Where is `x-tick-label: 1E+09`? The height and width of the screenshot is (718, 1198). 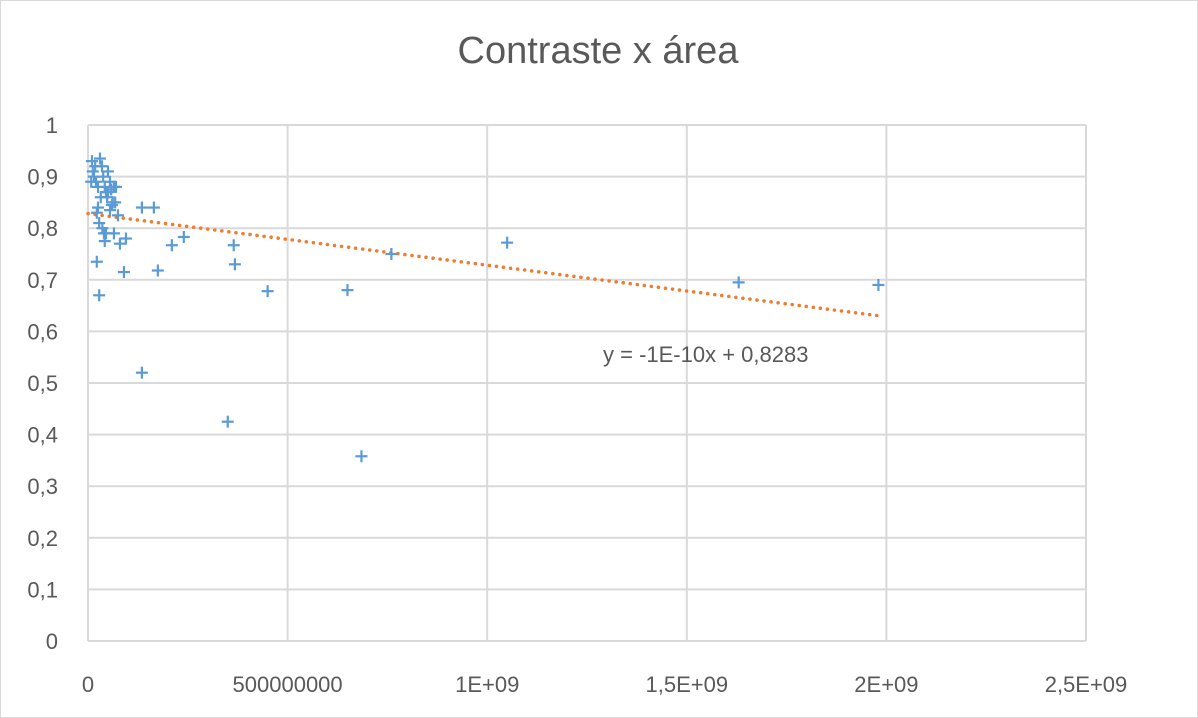 x-tick-label: 1E+09 is located at coordinates (487, 684).